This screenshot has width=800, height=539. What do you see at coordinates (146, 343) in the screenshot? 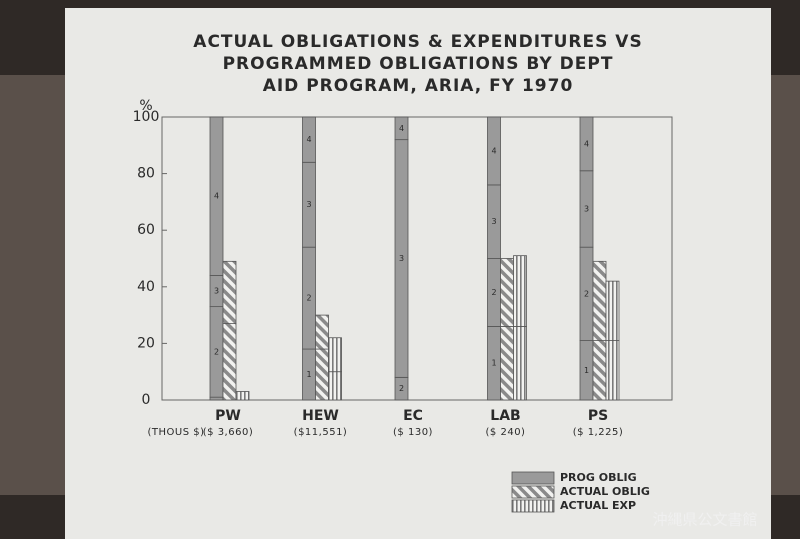
I see `y-tick-label: 20` at bounding box center [146, 343].